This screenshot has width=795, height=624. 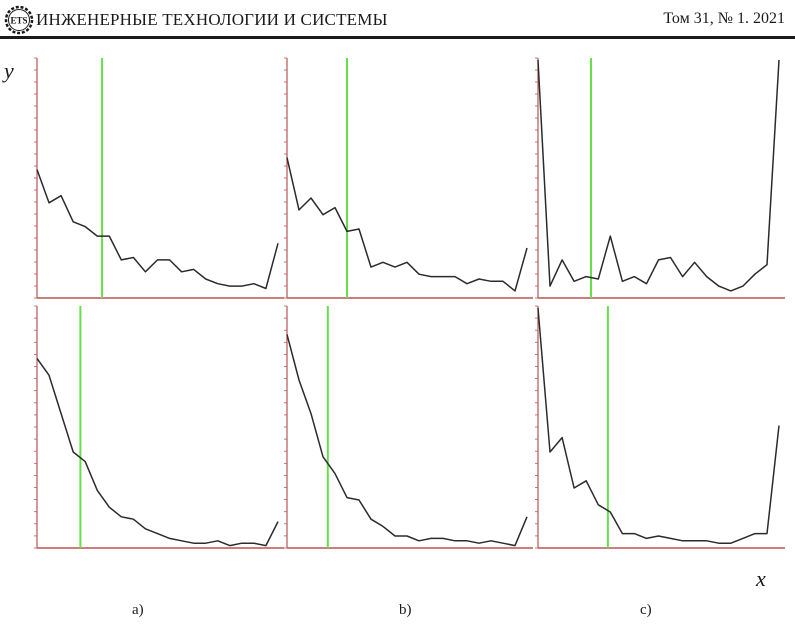 I want to click on logo-text: ETS, so click(x=18, y=21).